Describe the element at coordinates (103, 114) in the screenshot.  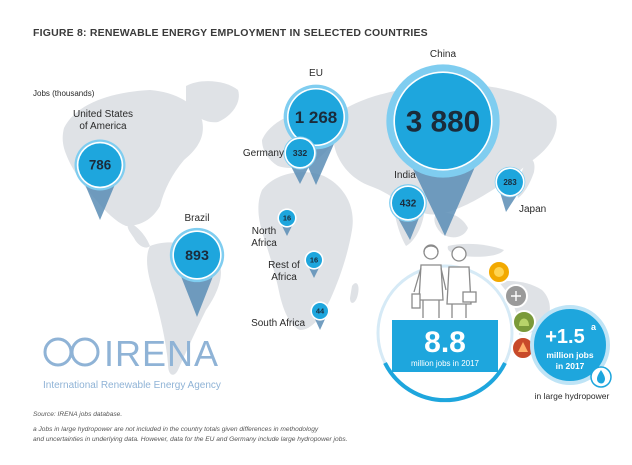
I see `label-usa-line1: United States` at that location.